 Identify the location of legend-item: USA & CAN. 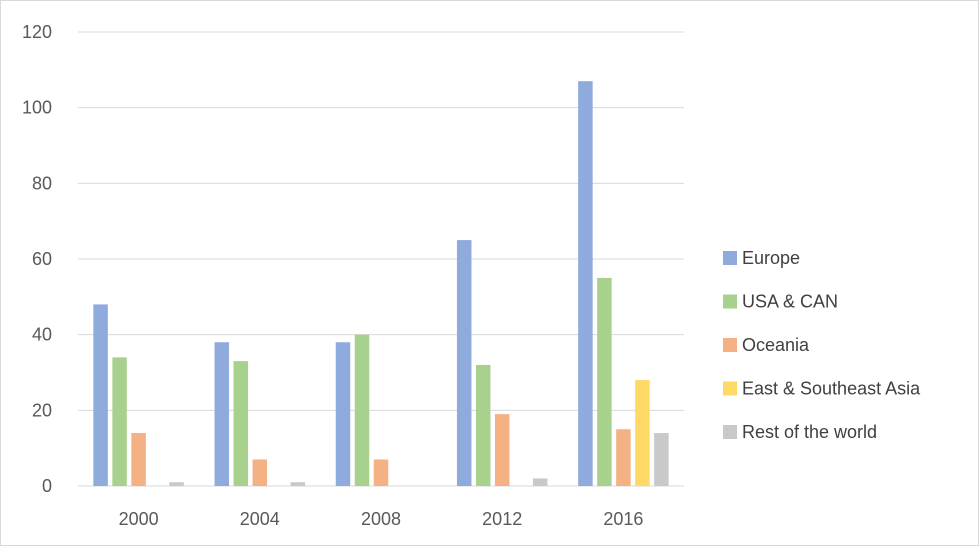
(780, 302).